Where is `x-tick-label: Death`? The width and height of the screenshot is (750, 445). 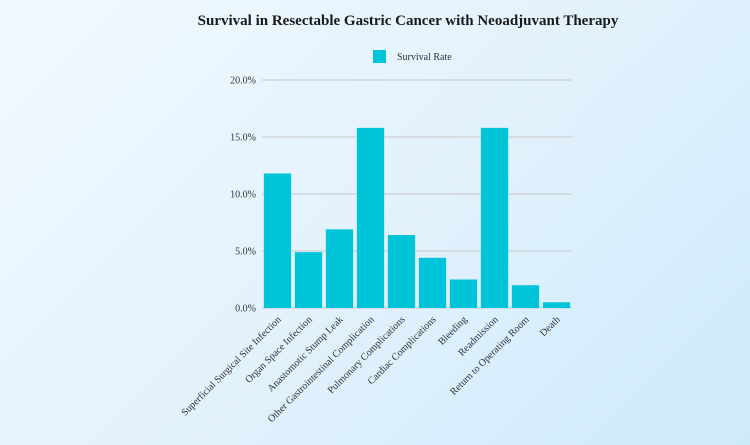 x-tick-label: Death is located at coordinates (550, 326).